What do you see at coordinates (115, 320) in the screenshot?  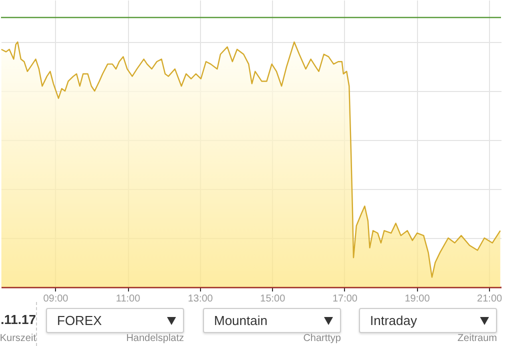 I see `dropdown-field: FOREX` at bounding box center [115, 320].